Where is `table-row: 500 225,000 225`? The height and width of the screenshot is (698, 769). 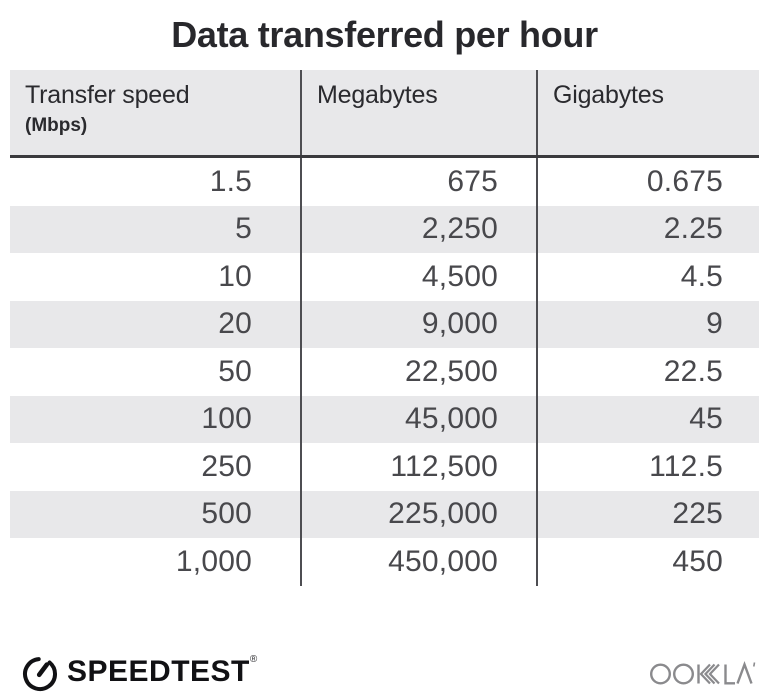 table-row: 500 225,000 225 is located at coordinates (384, 514).